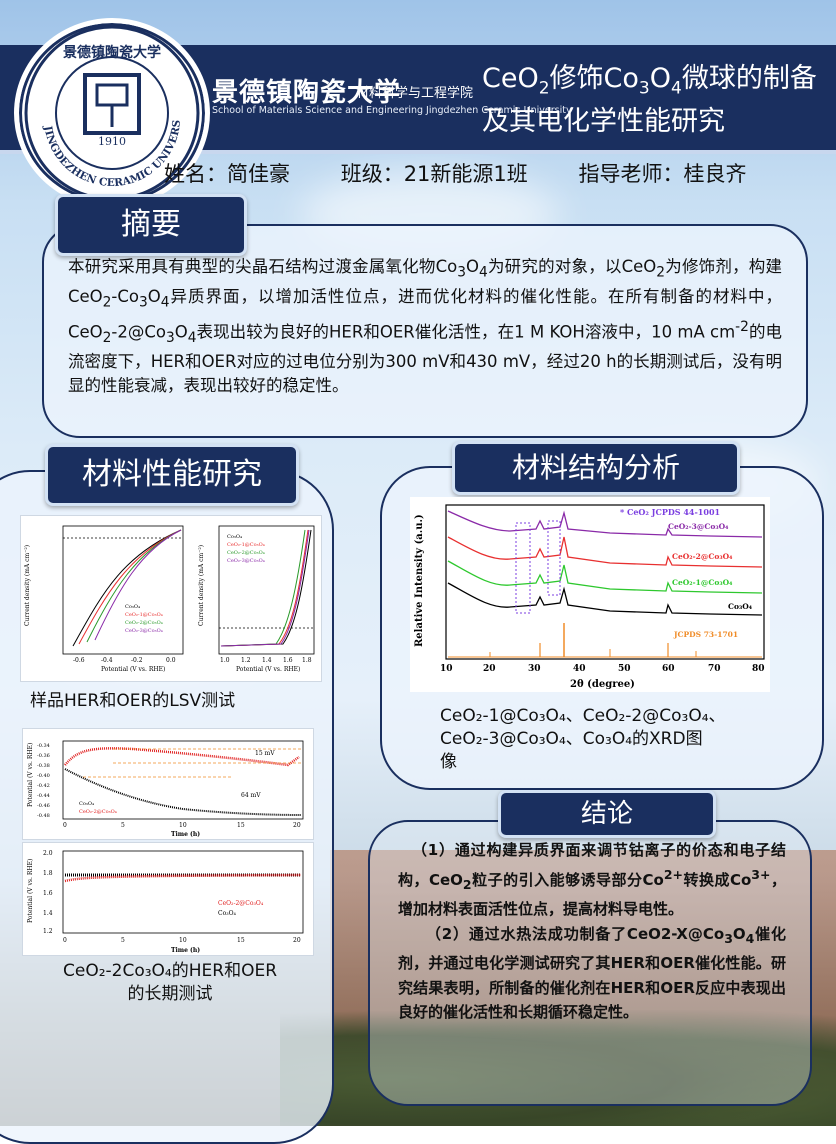 Image resolution: width=836 pixels, height=1144 pixels. I want to click on abstract-heading: 摘要, so click(151, 225).